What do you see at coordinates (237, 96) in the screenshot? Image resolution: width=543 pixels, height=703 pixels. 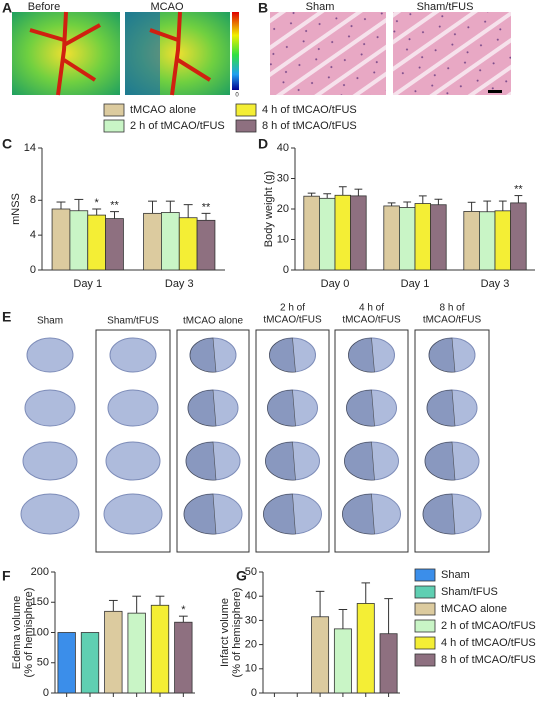 I see `colorbar-label: 0` at bounding box center [237, 96].